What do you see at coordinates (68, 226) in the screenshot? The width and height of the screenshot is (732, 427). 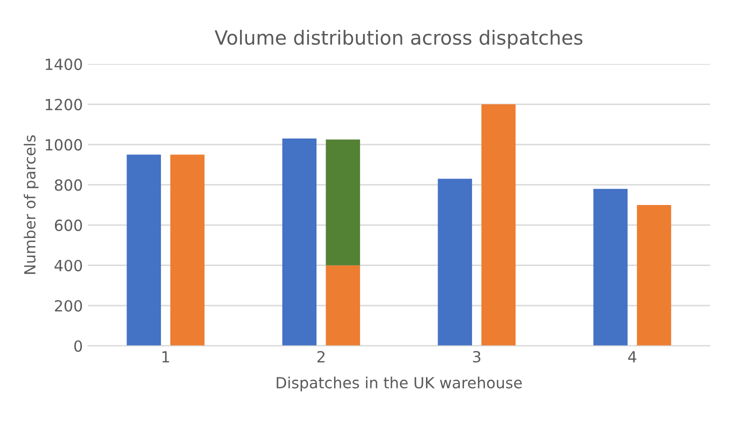 I see `y-tick-label: 600` at bounding box center [68, 226].